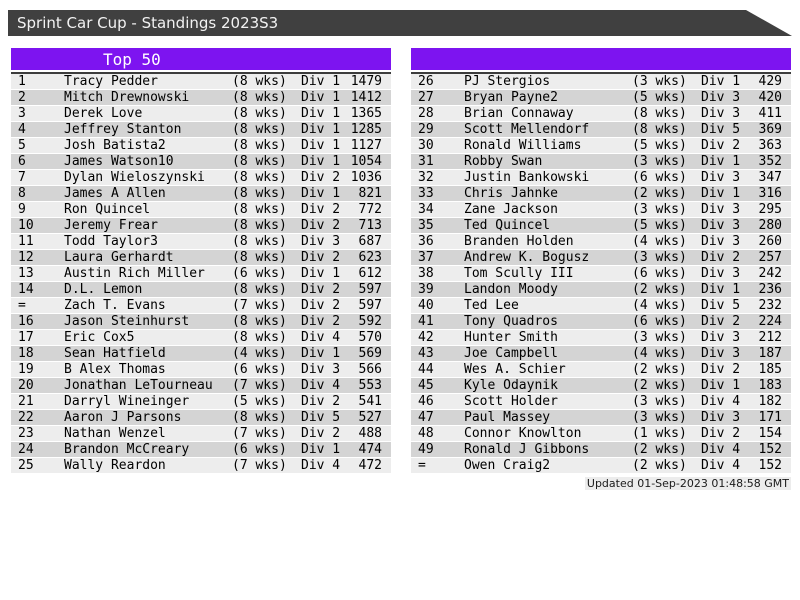 Image resolution: width=800 pixels, height=600 pixels. I want to click on row-points: 182, so click(770, 401).